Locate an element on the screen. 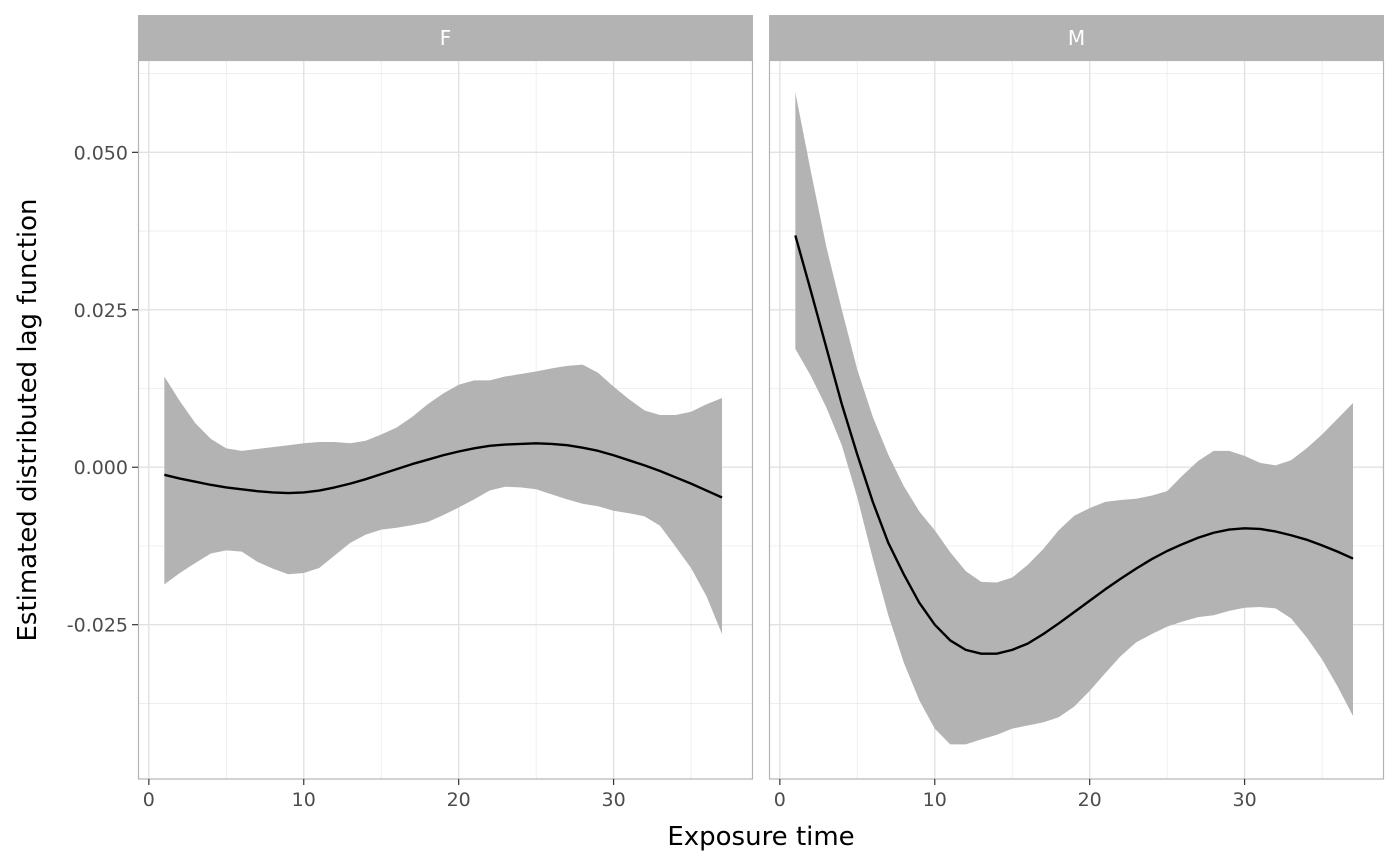  facet-strip-M is located at coordinates (1076, 37).